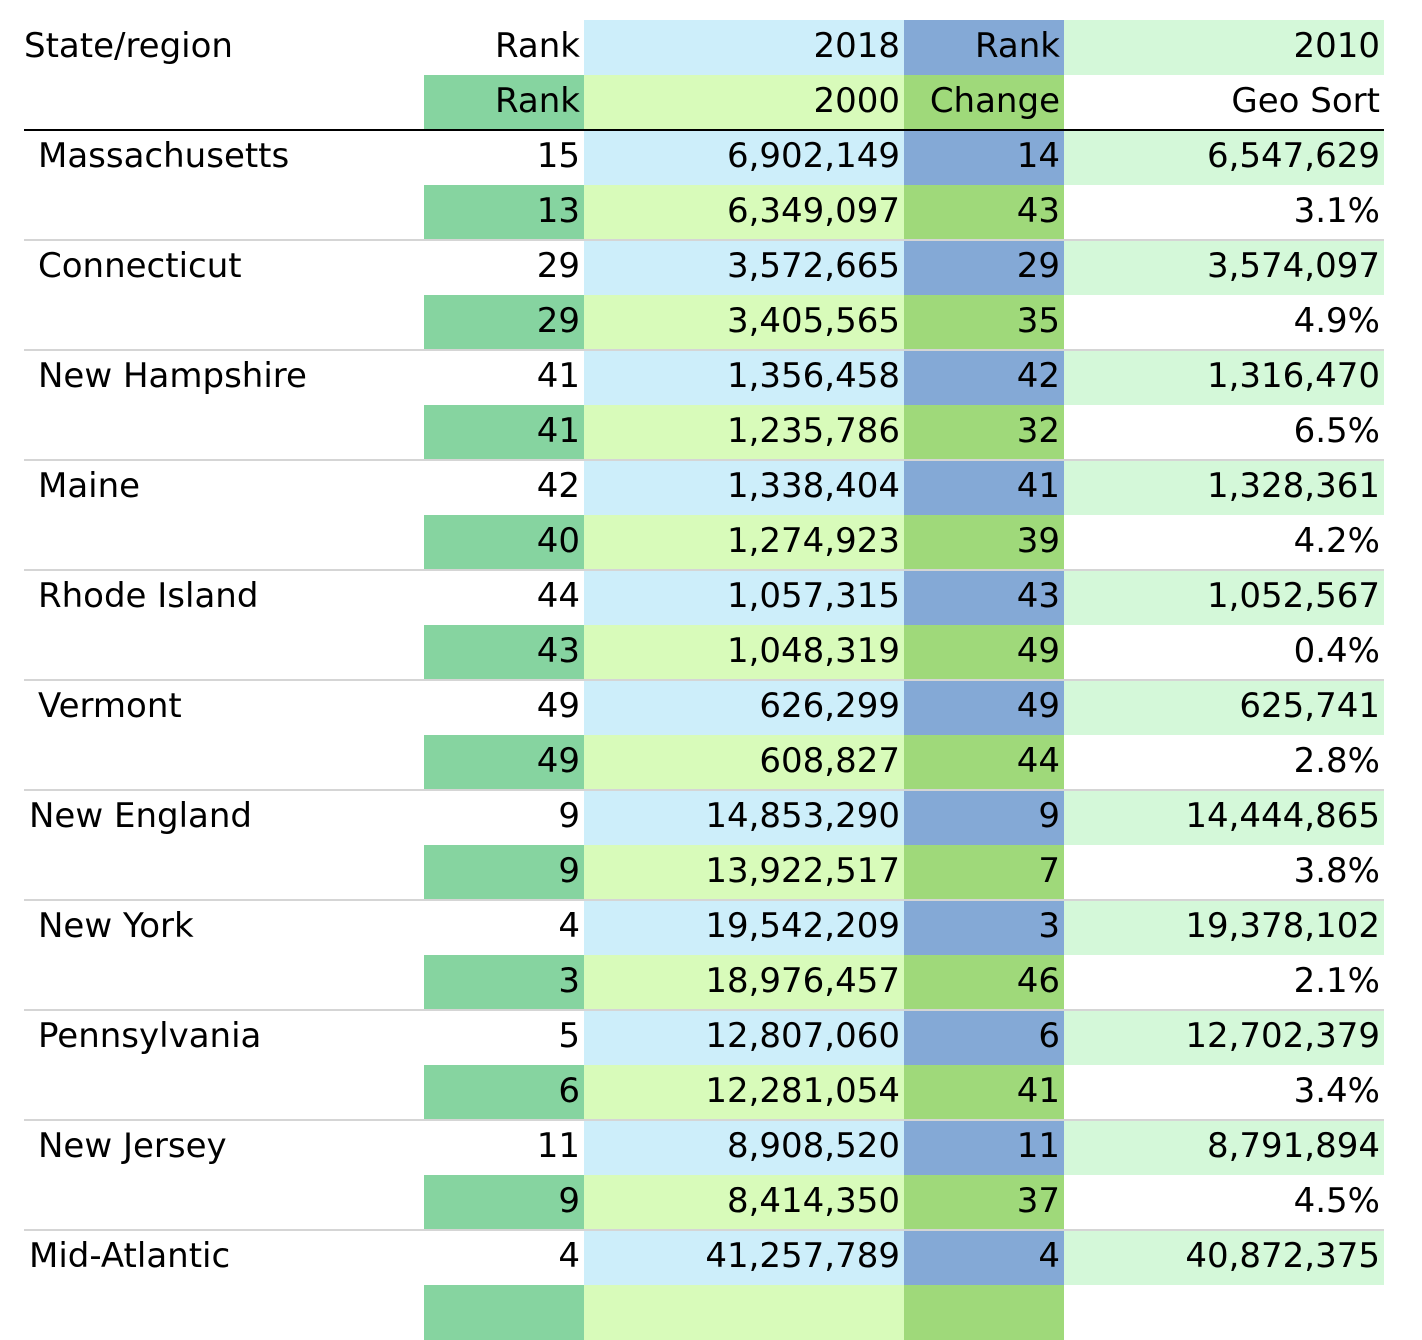 The width and height of the screenshot is (1422, 1340). I want to click on state-name: Connecticut, so click(140, 266).